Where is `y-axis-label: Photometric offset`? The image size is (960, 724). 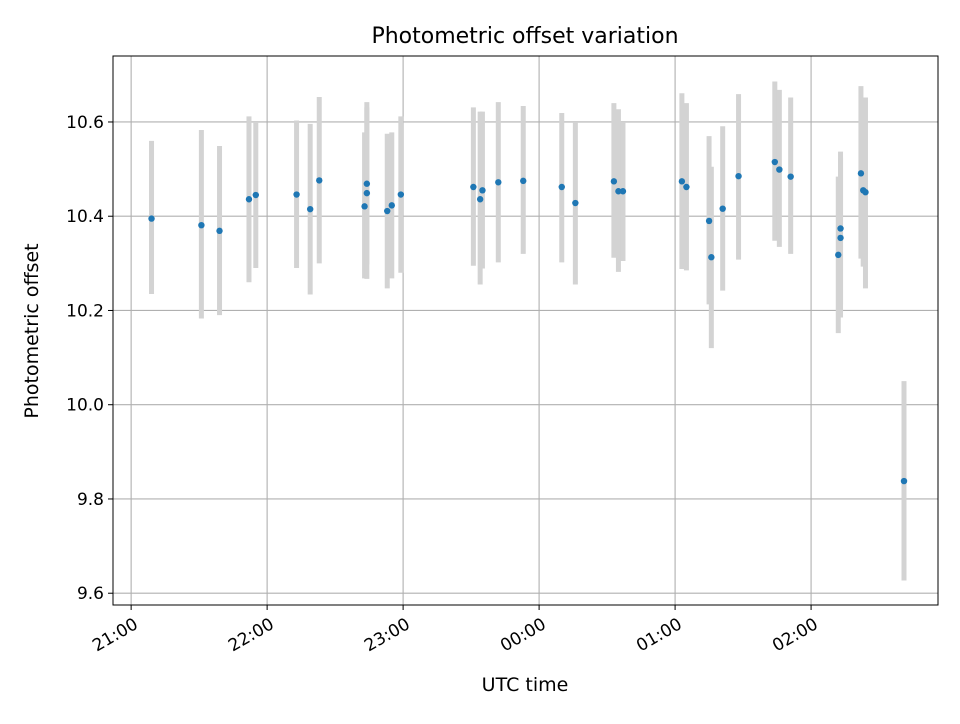 y-axis-label: Photometric offset is located at coordinates (32, 330).